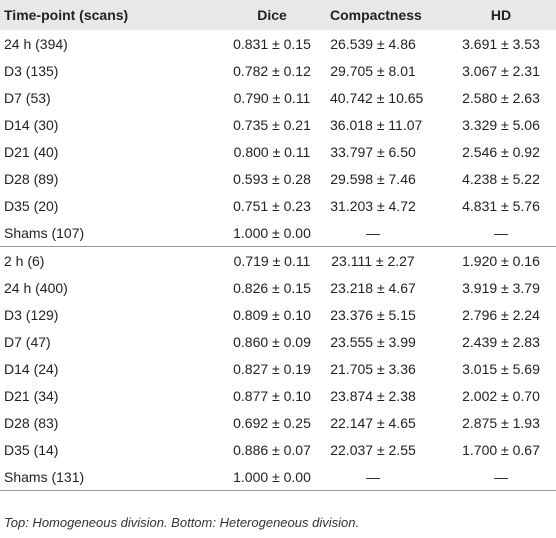  What do you see at coordinates (373, 178) in the screenshot?
I see `cell: 29.598 ± 7.46` at bounding box center [373, 178].